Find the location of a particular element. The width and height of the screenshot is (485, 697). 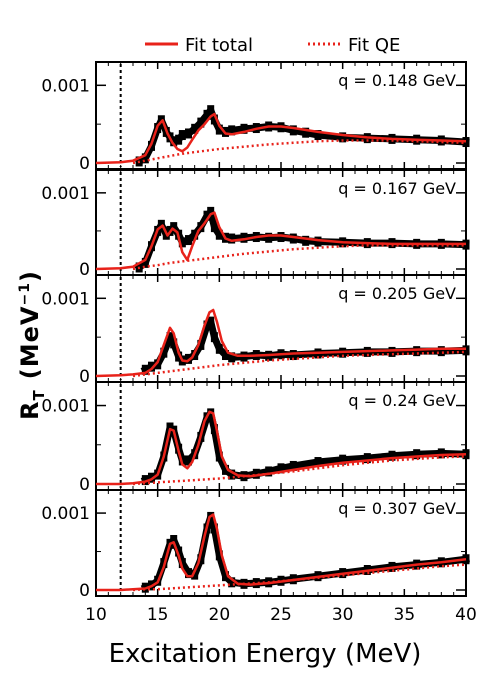

panel-3: 0 0.001 q = 0.205 GeV is located at coordinates (255, 330).